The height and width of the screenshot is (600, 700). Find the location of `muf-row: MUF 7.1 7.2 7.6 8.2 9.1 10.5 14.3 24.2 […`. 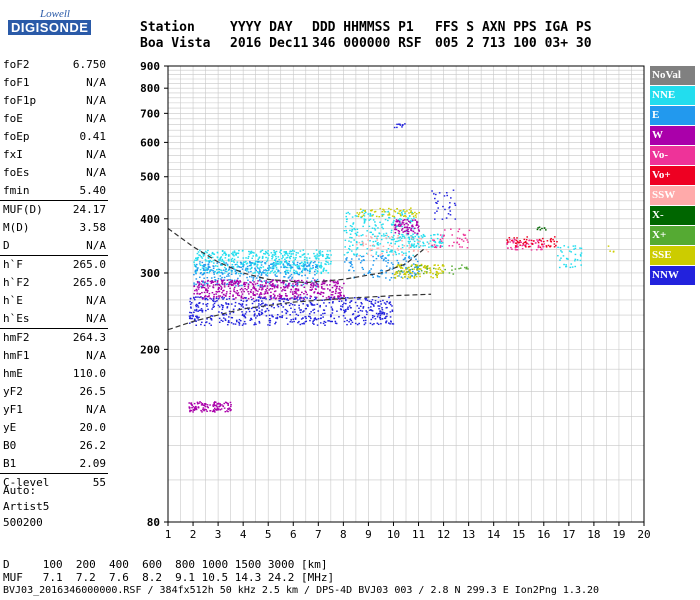

muf-row: MUF 7.1 7.2 7.6 8.2 9.1 10.5 14.3 24.2 [… is located at coordinates (169, 577).